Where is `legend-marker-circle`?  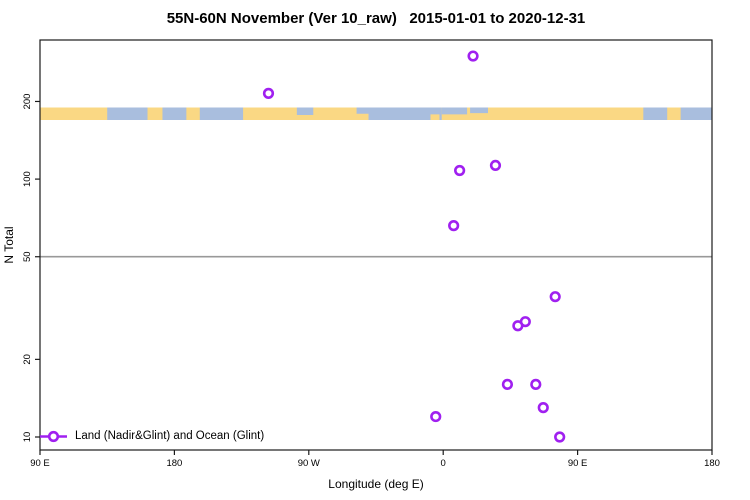
legend-marker-circle is located at coordinates (53, 436).